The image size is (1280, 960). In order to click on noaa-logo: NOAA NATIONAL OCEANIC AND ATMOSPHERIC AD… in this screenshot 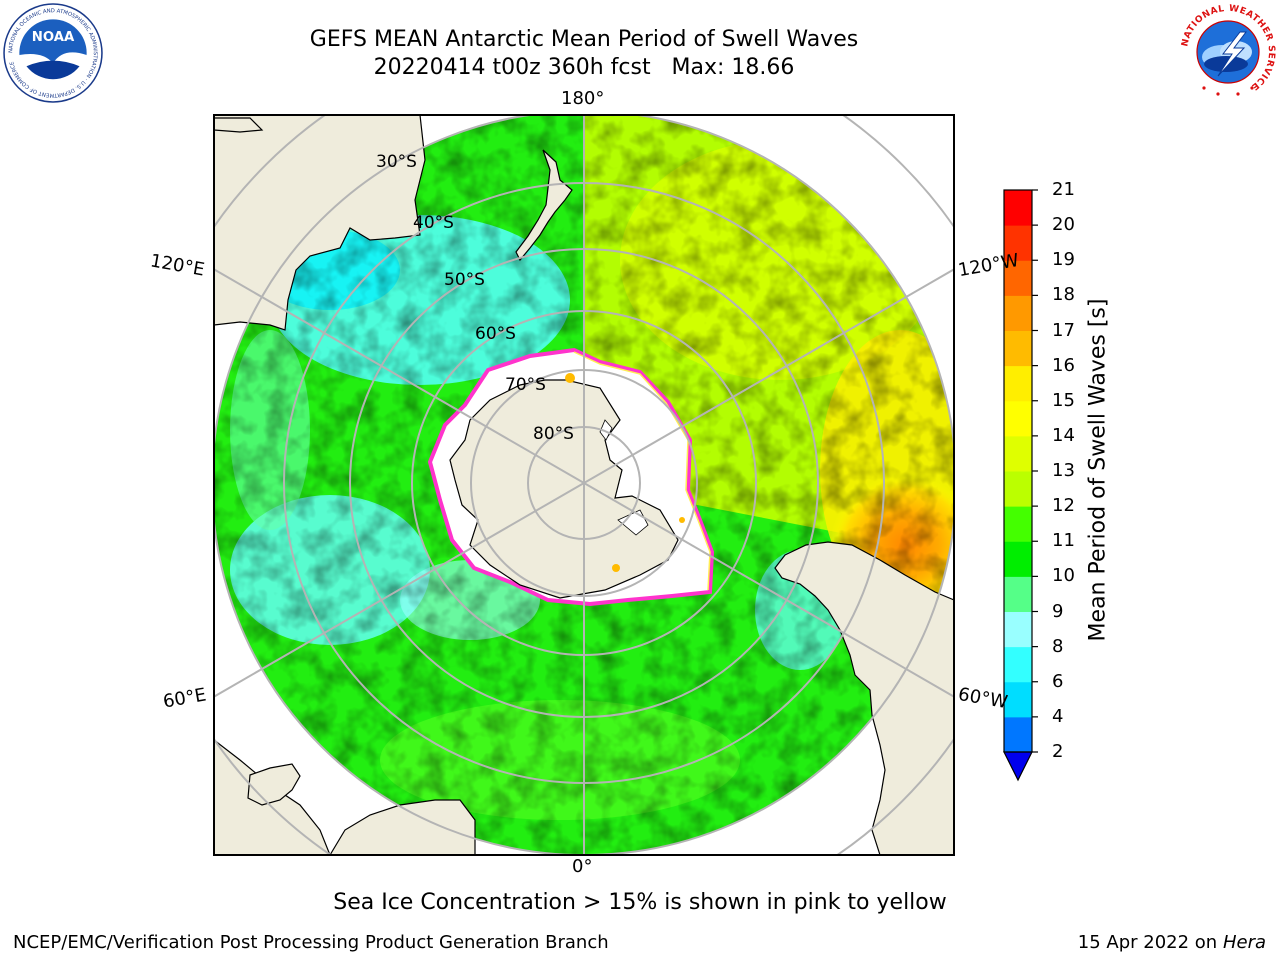, I will do `click(53, 53)`.